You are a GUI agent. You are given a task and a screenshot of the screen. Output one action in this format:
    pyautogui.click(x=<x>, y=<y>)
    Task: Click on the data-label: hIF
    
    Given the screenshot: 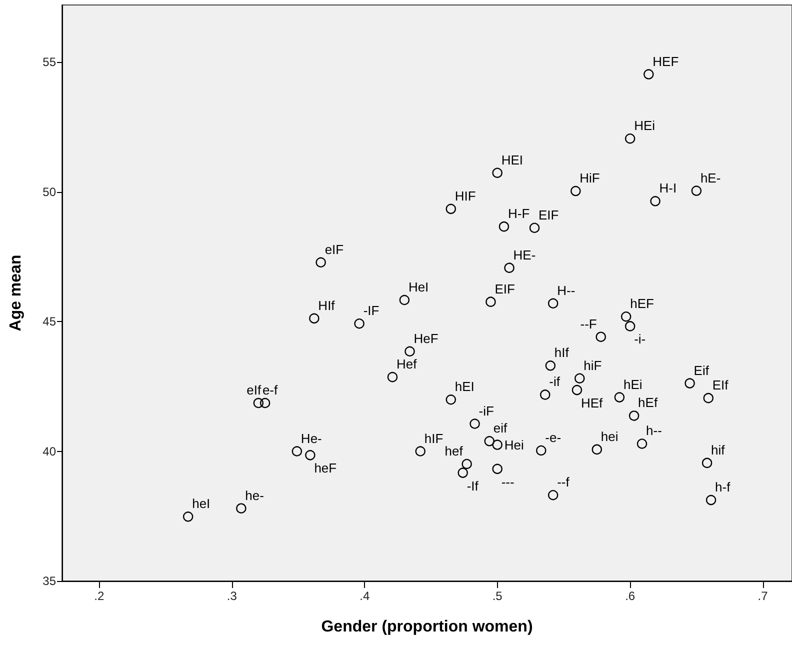 What is the action you would take?
    pyautogui.click(x=434, y=438)
    